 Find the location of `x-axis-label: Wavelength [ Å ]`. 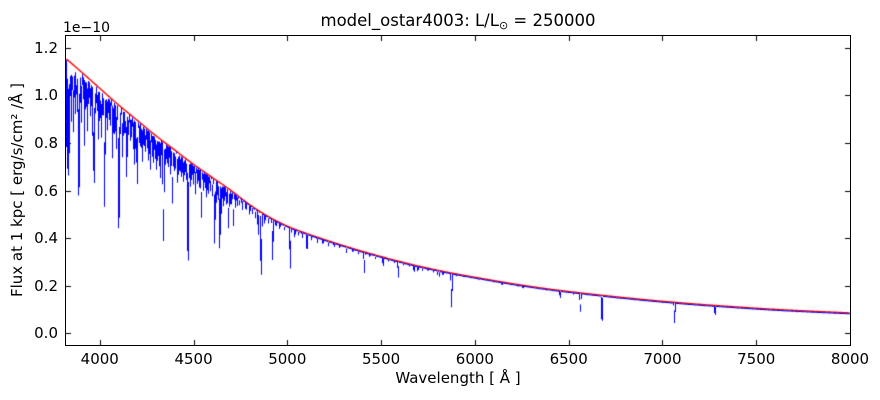

x-axis-label: Wavelength [ Å ] is located at coordinates (458, 378).